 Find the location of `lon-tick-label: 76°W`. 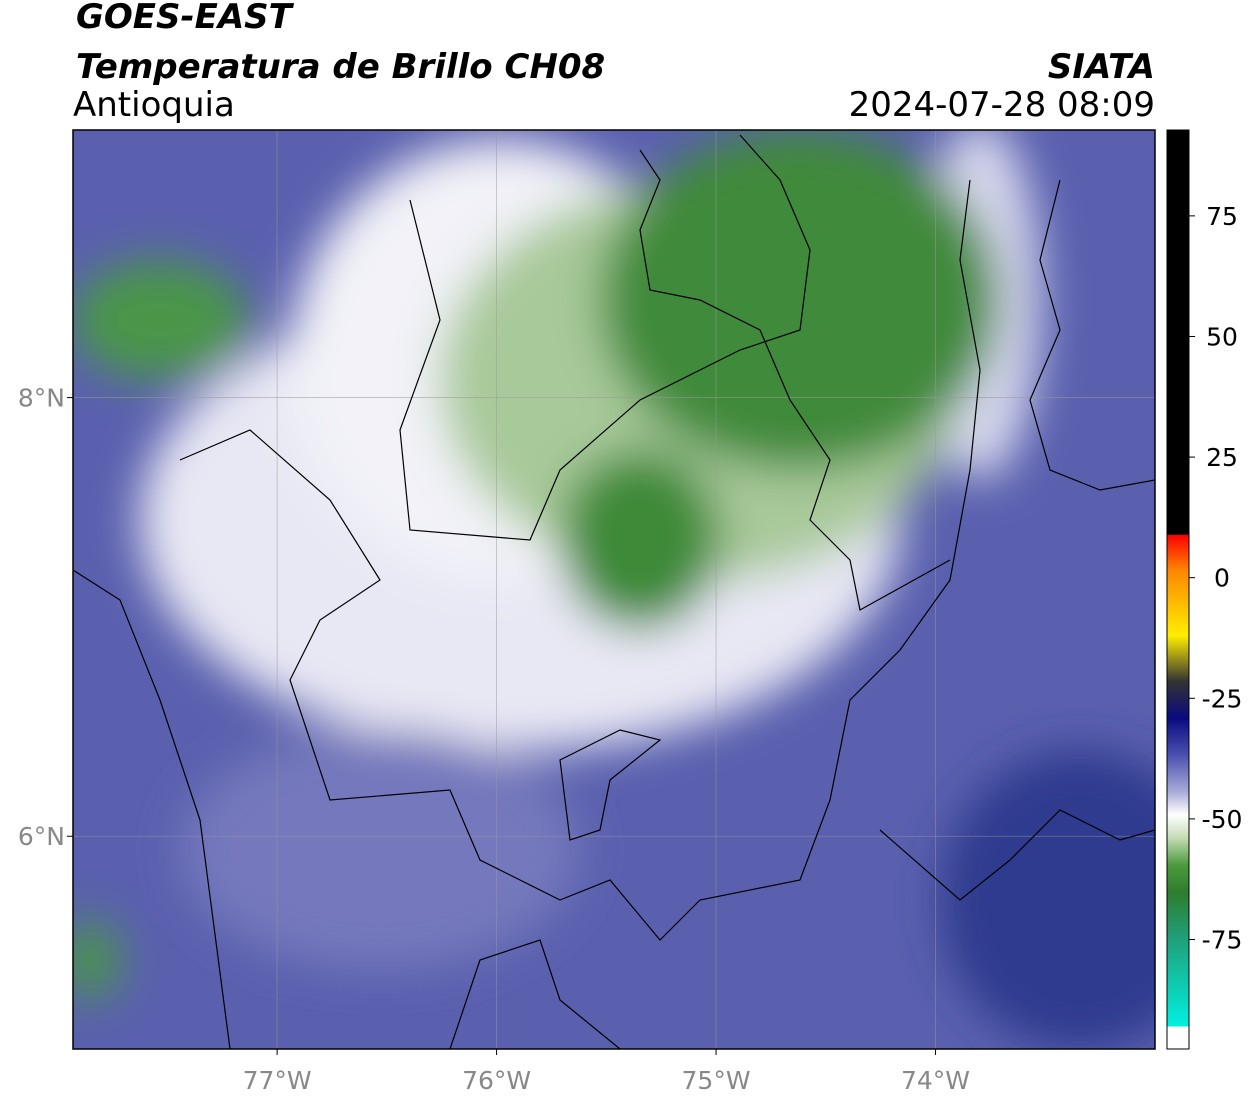

lon-tick-label: 76°W is located at coordinates (496, 1080).